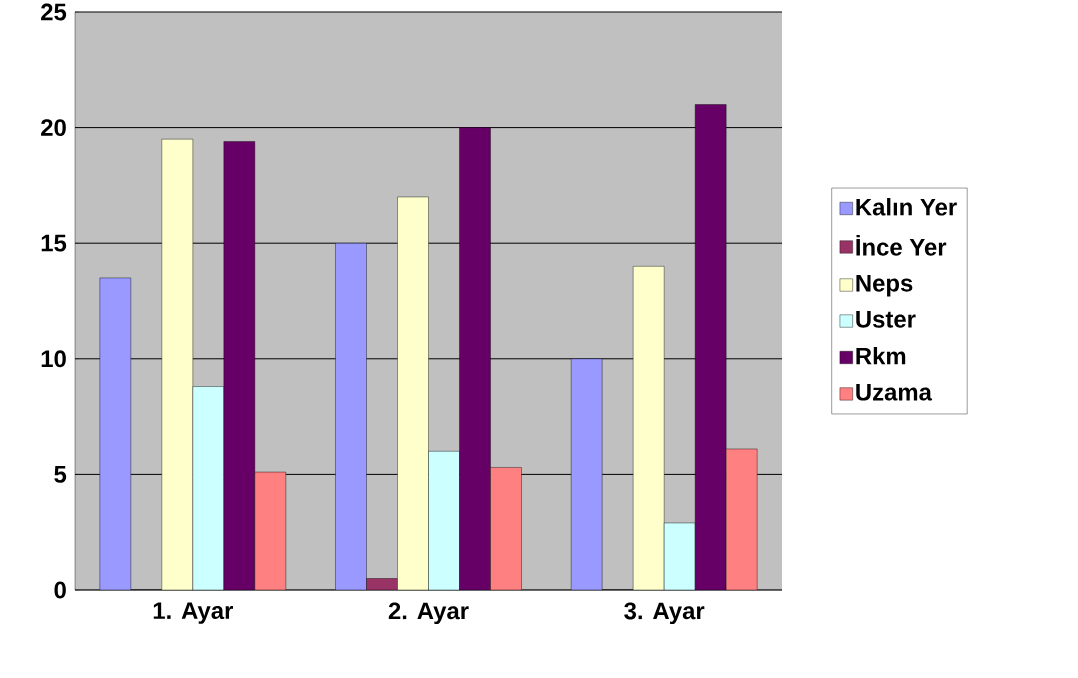 This screenshot has width=1078, height=678. Describe the element at coordinates (60, 590) in the screenshot. I see `y-tick-label: 0` at that location.